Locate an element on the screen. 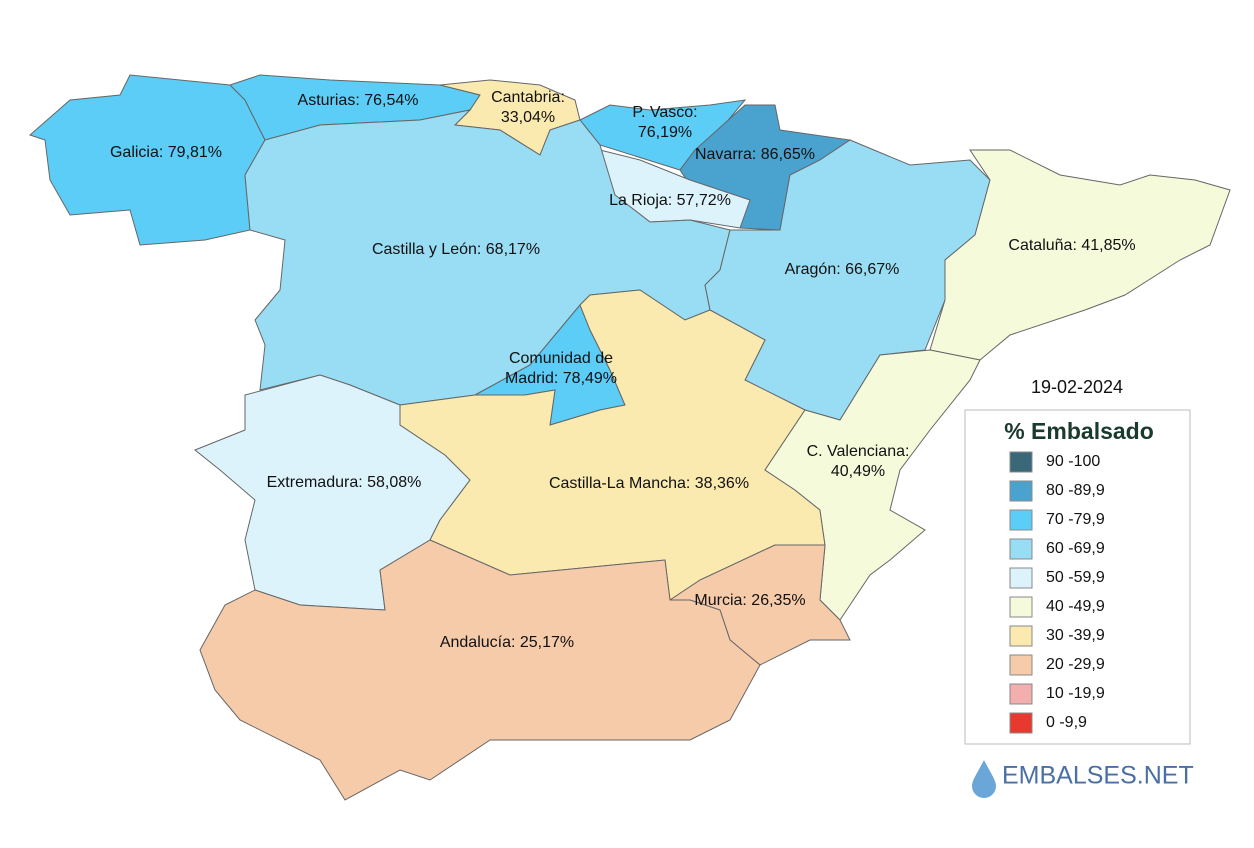  legend-box is located at coordinates (1077, 577).